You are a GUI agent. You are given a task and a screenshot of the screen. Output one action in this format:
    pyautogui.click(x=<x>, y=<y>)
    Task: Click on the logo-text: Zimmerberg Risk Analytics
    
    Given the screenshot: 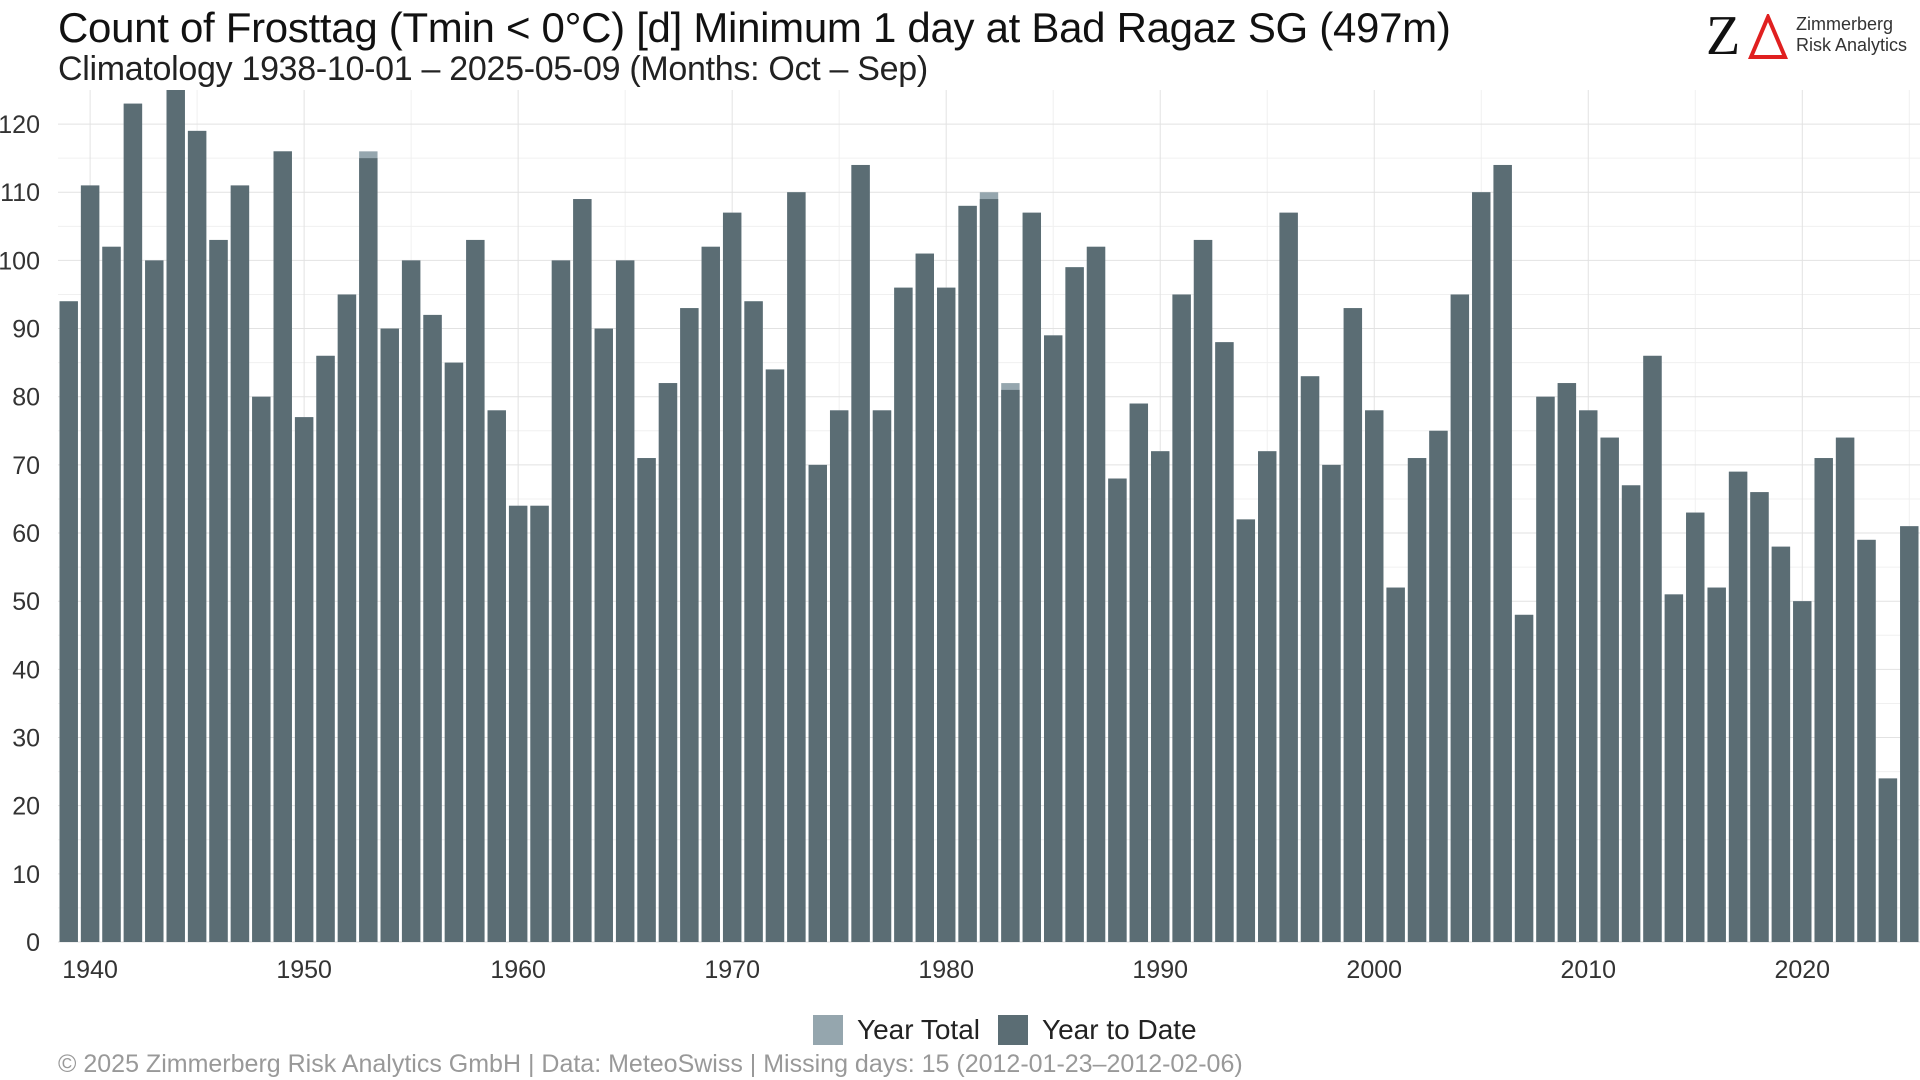 What is the action you would take?
    pyautogui.click(x=1851, y=35)
    